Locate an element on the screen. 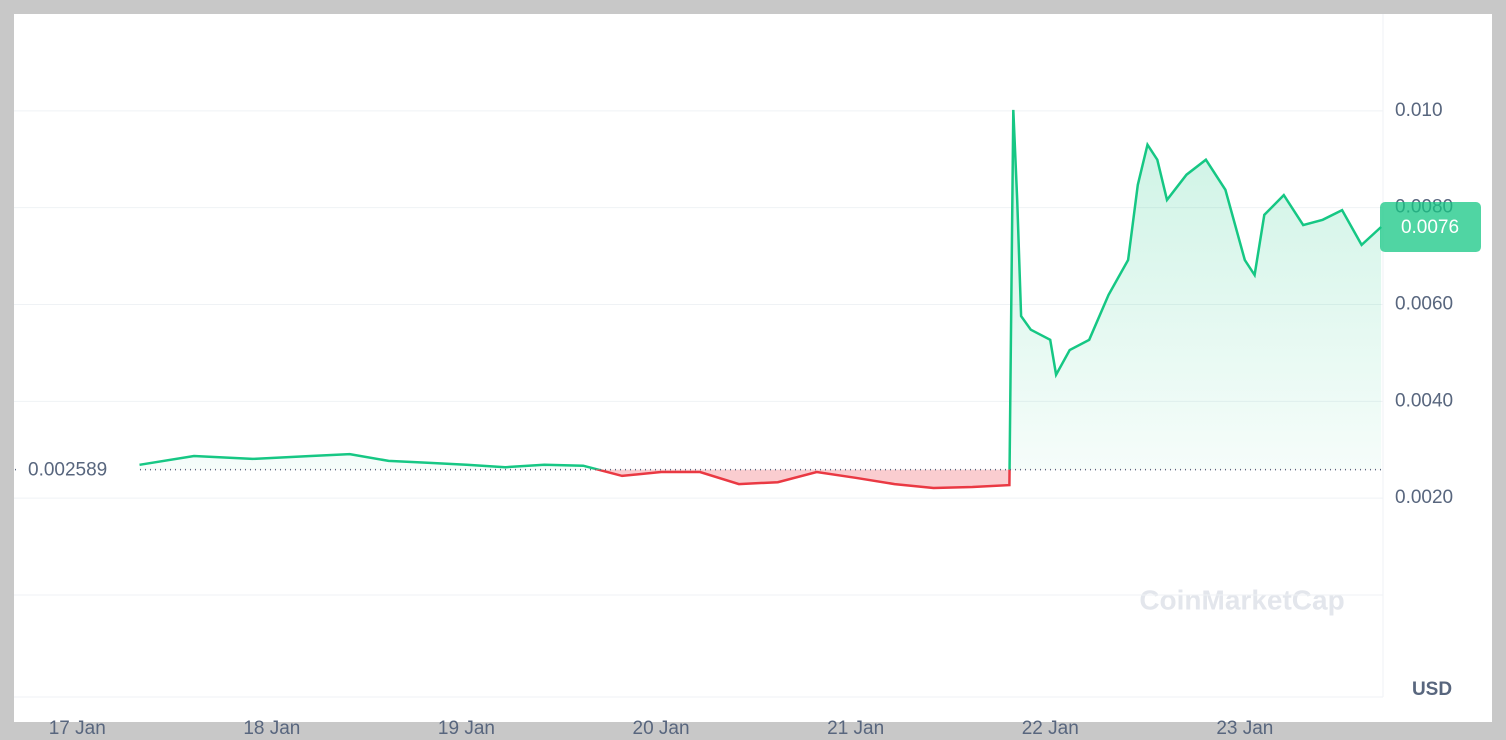 Image resolution: width=1506 pixels, height=740 pixels. x-tick-label: 23 Jan is located at coordinates (1244, 728).